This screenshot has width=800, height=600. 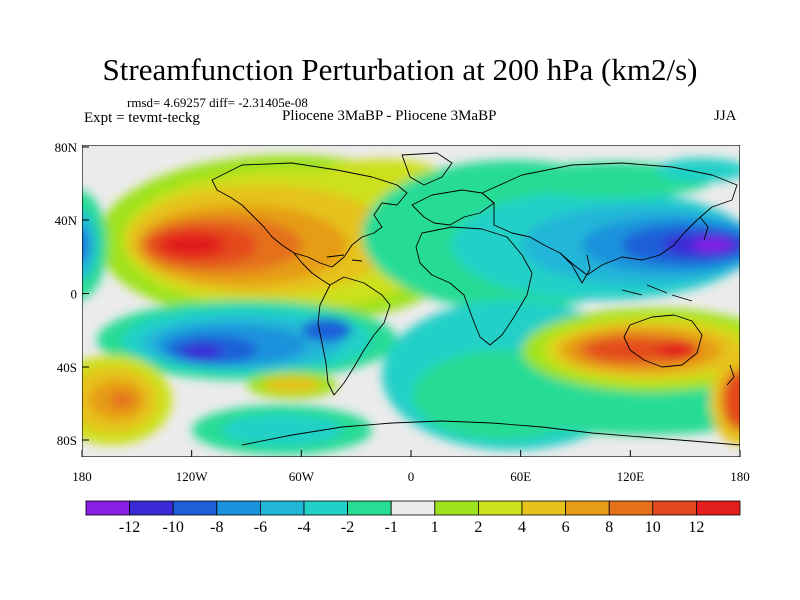 What do you see at coordinates (67, 367) in the screenshot?
I see `y-tick-label: 40S` at bounding box center [67, 367].